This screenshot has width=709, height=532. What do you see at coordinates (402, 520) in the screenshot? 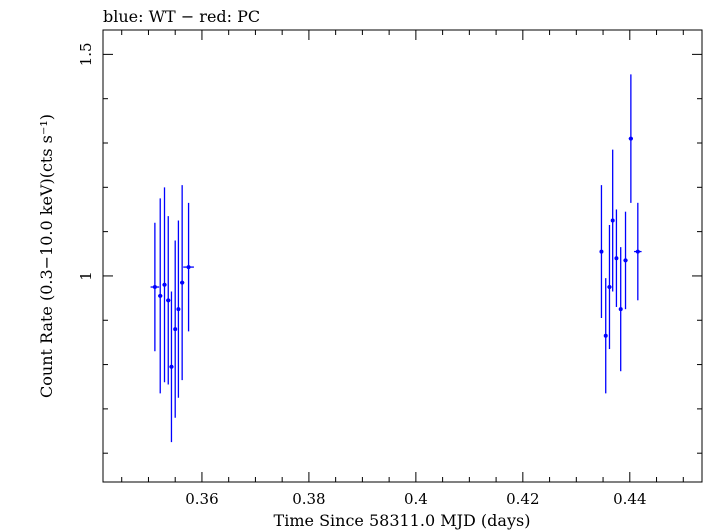
I see `x-axis-label: Time Since 58311.0 MJD (days)` at bounding box center [402, 520].